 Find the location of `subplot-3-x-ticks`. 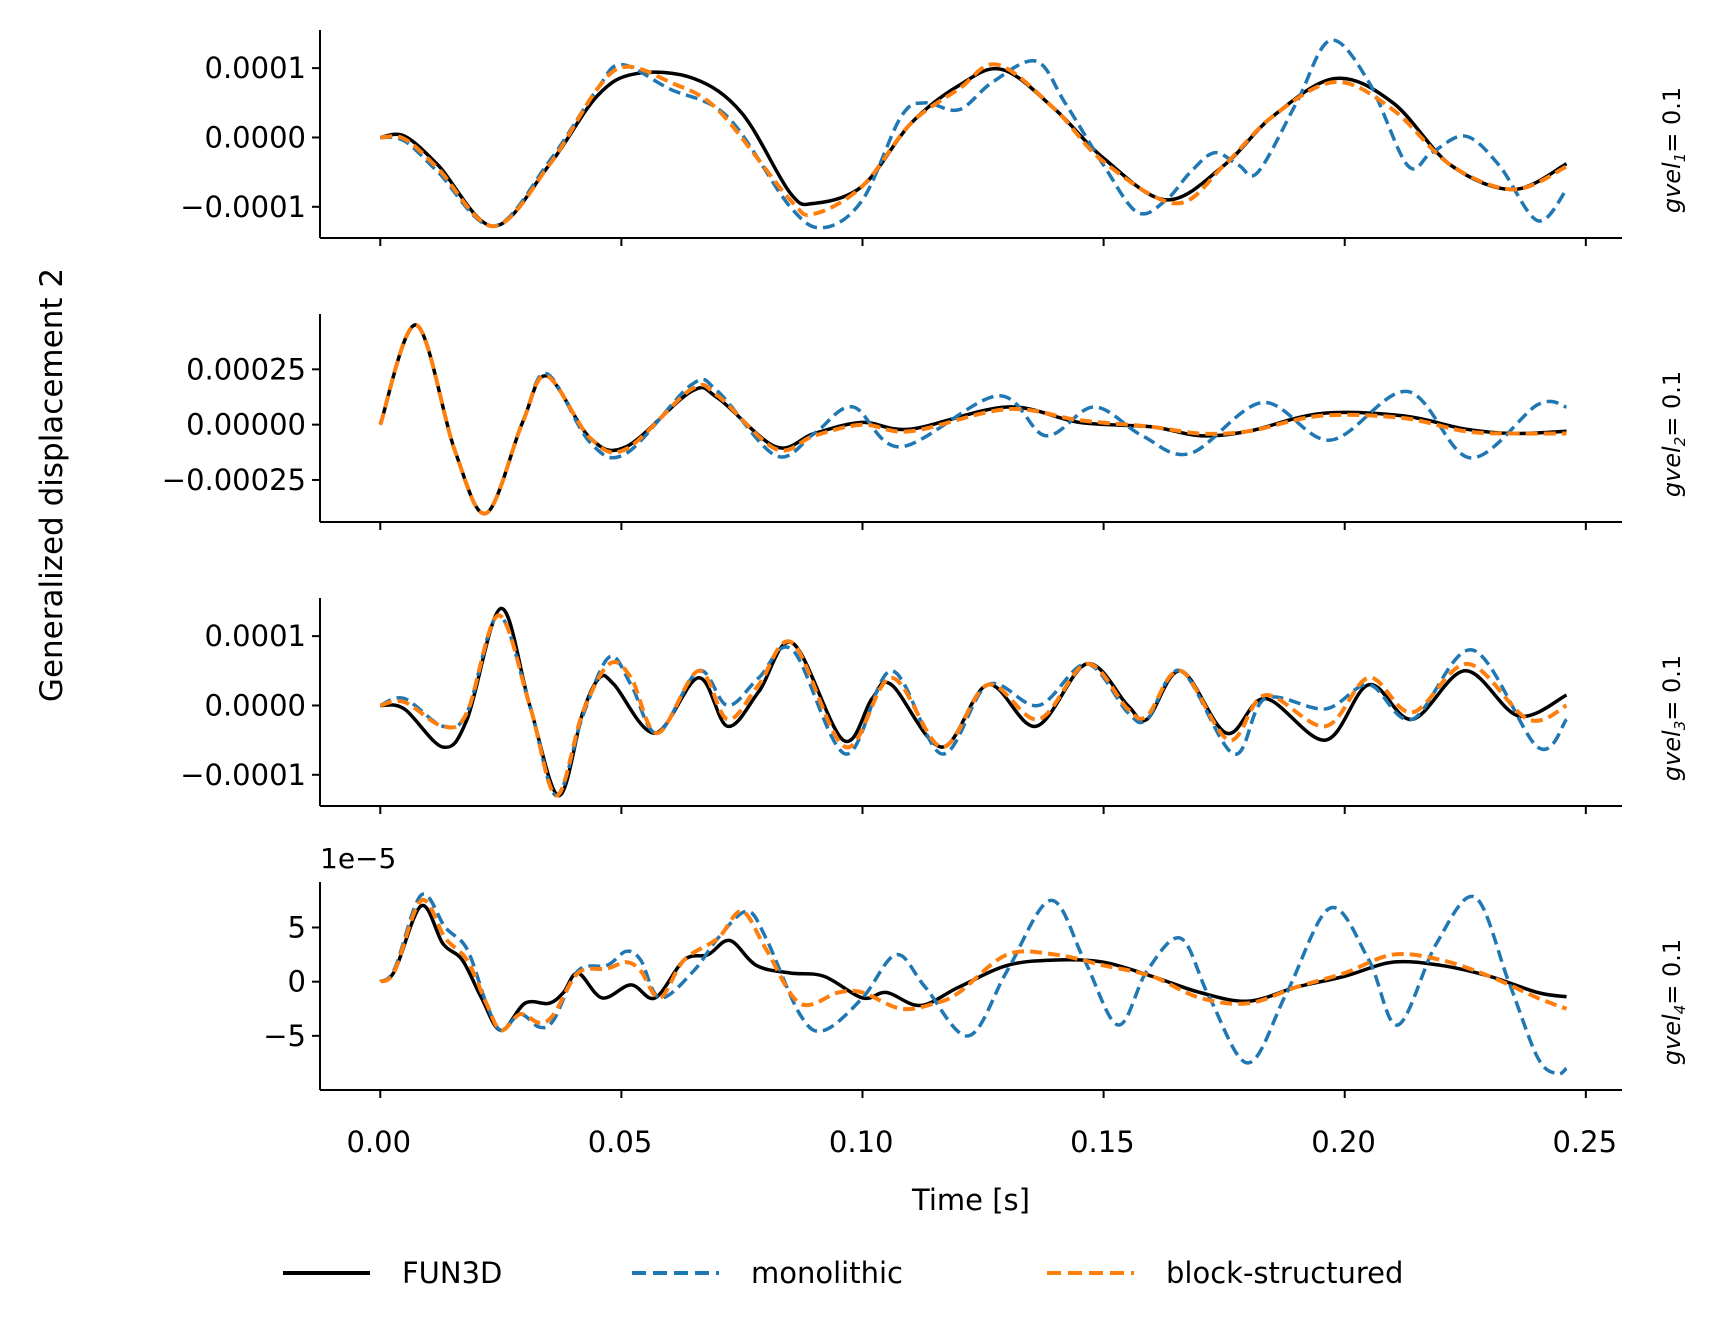

subplot-3-x-ticks is located at coordinates (983, 810).